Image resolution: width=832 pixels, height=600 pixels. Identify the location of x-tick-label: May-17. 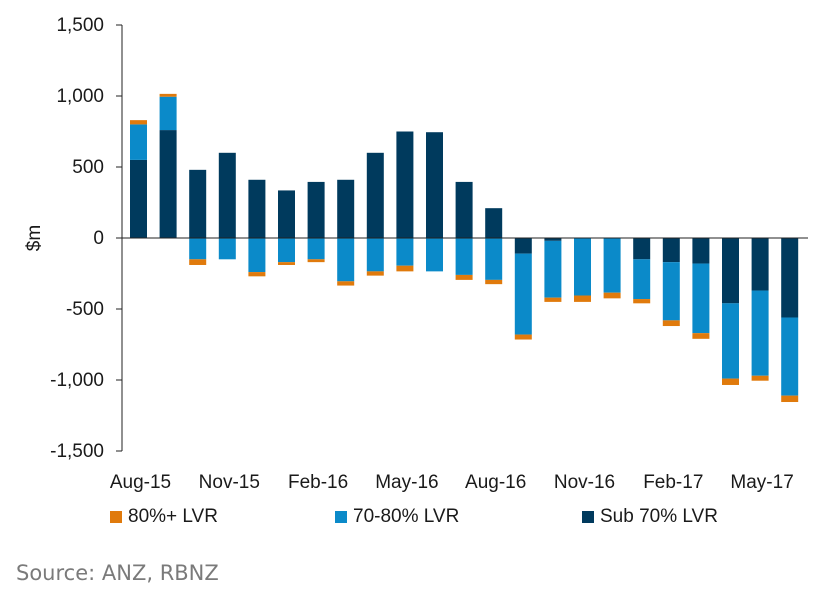
(761, 482).